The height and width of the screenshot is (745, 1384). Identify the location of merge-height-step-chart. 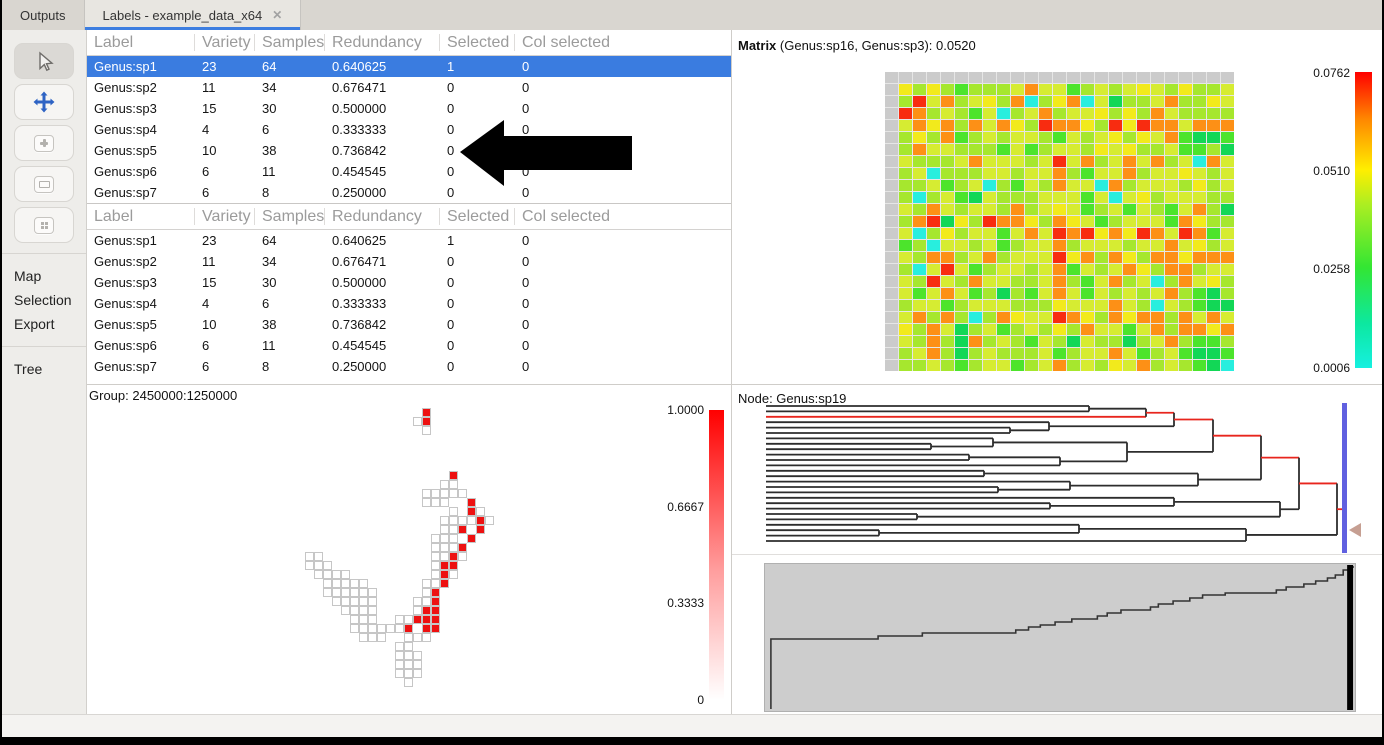
(1060, 637).